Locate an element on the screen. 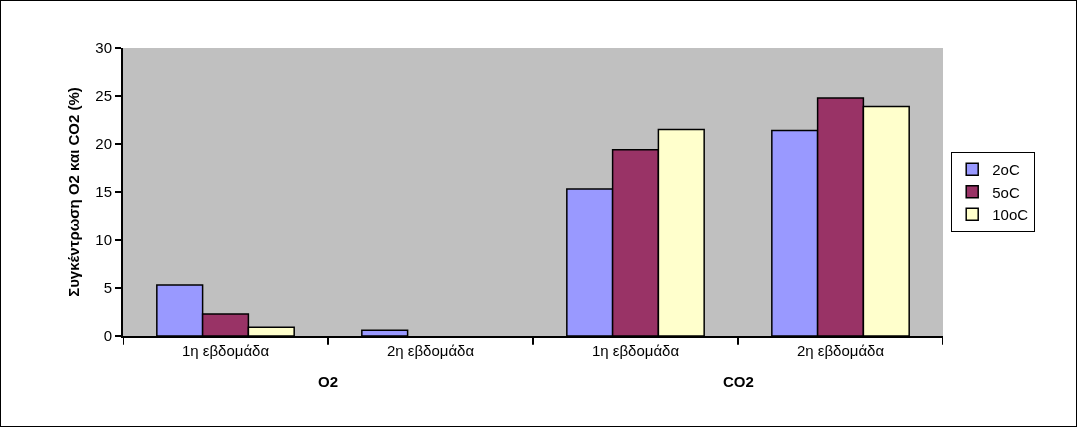  y-axis-title: Συγκέντρωση O2 και CO2 (%) is located at coordinates (74, 192).